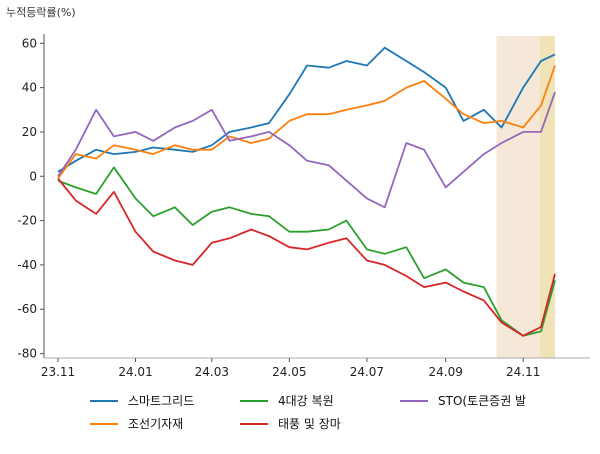 This screenshot has width=600, height=454. What do you see at coordinates (482, 401) in the screenshot?
I see `legend-label: STO(토큰증권 발` at bounding box center [482, 401].